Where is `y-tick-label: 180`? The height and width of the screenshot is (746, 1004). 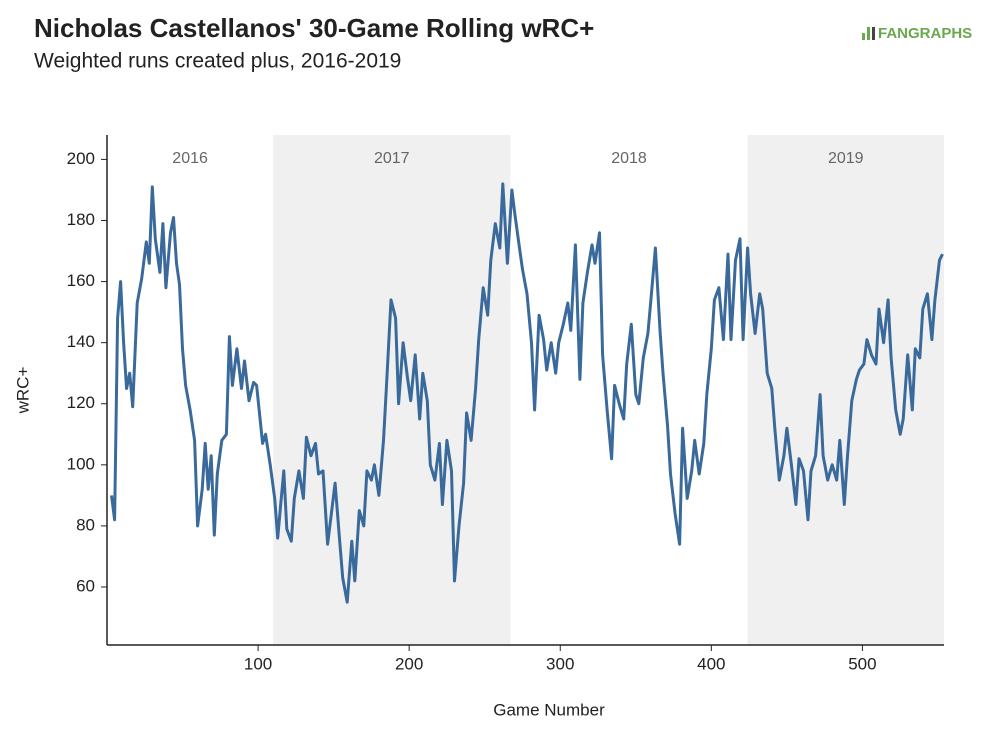 y-tick-label: 180 is located at coordinates (81, 219).